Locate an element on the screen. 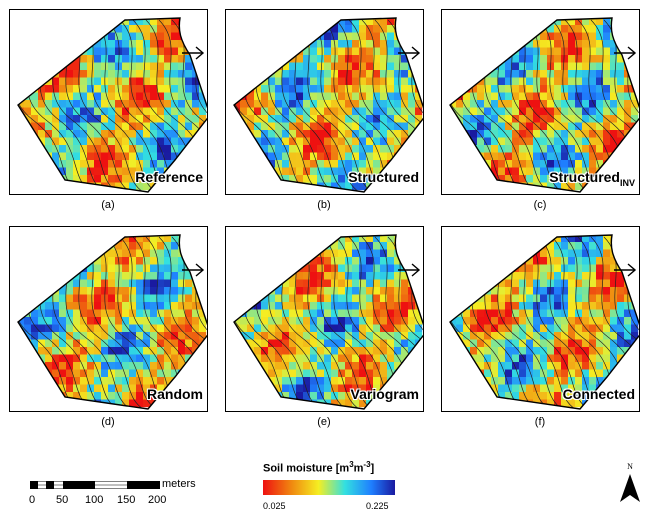  colorbar-max-label: 0.225 is located at coordinates (377, 506).